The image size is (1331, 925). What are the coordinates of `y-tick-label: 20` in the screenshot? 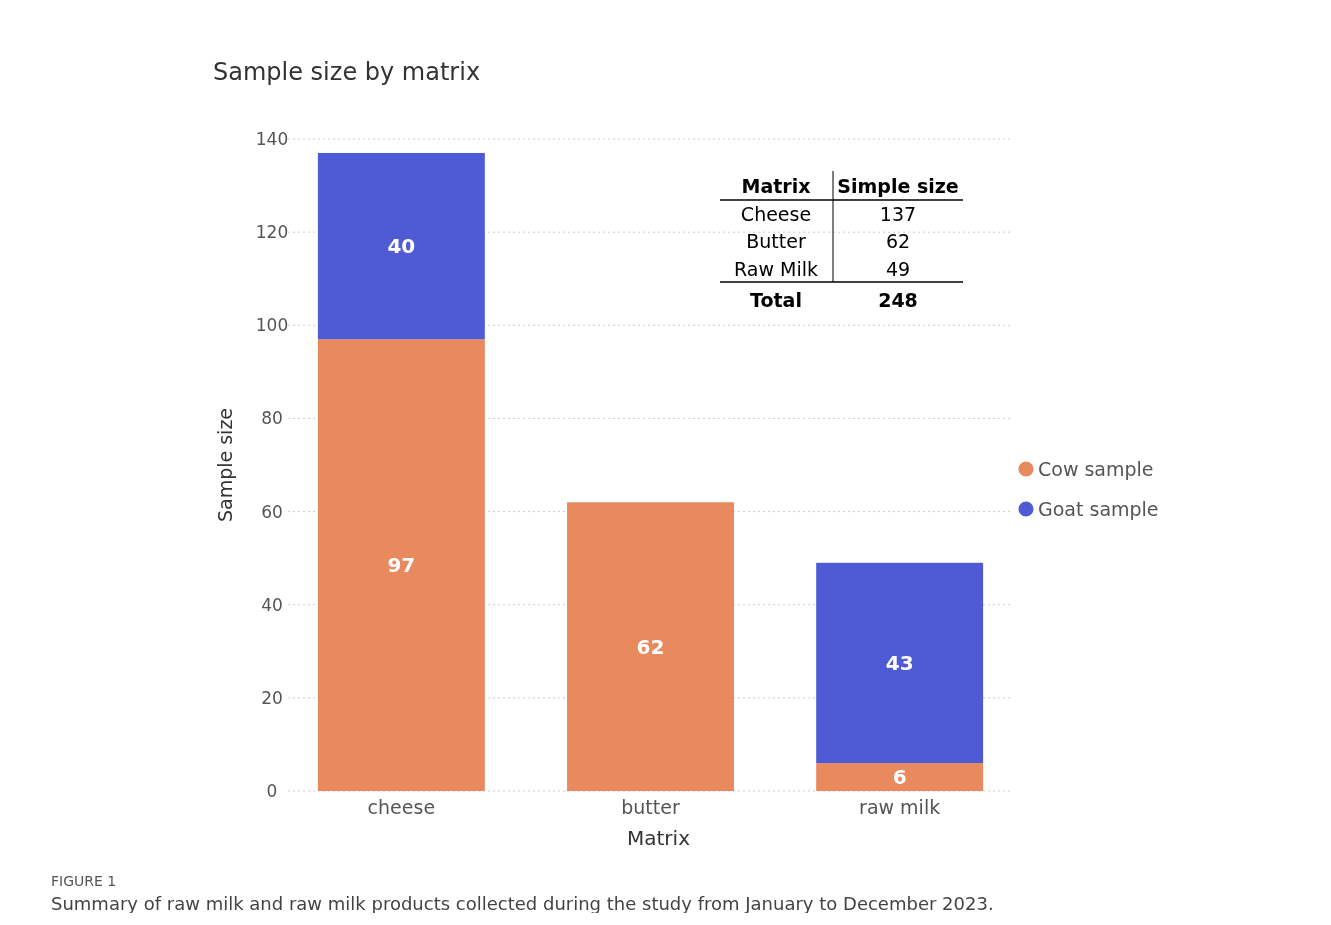 It's located at (272, 697).